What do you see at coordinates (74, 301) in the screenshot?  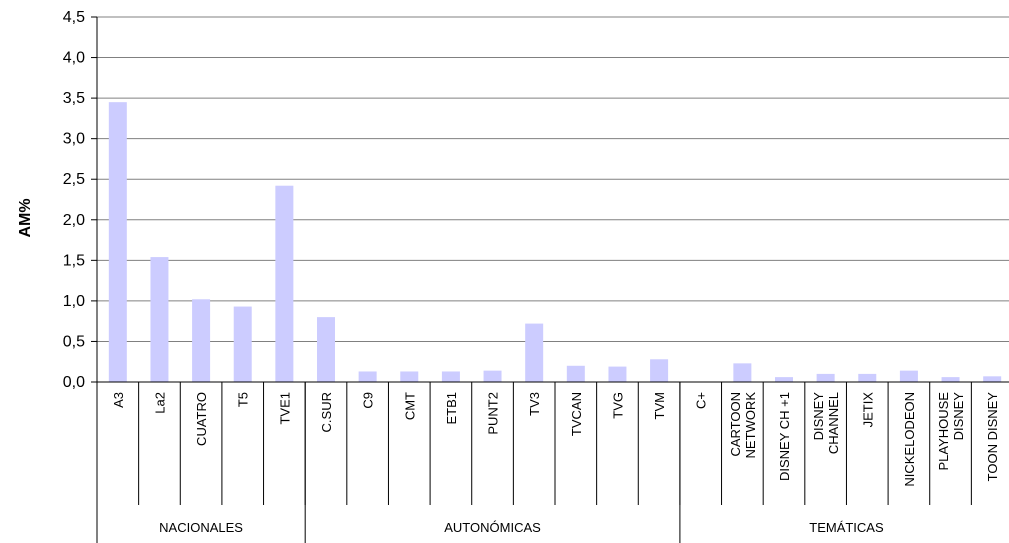 I see `y-tick-label: 1,0` at bounding box center [74, 301].